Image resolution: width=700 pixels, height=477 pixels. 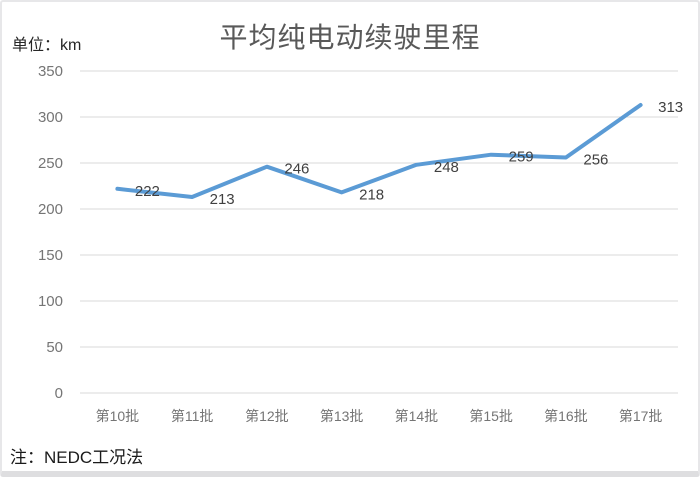 I want to click on x-axis-category-label: 第12批, so click(x=267, y=416).